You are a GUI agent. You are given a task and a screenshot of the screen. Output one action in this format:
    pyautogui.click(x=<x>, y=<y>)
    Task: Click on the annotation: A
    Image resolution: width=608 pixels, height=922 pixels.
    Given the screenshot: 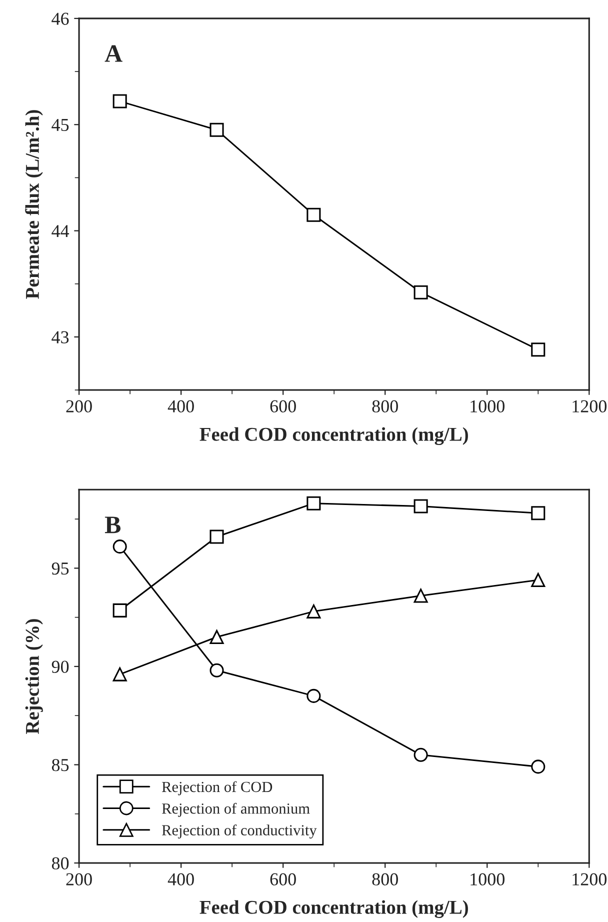 What is the action you would take?
    pyautogui.click(x=113, y=53)
    